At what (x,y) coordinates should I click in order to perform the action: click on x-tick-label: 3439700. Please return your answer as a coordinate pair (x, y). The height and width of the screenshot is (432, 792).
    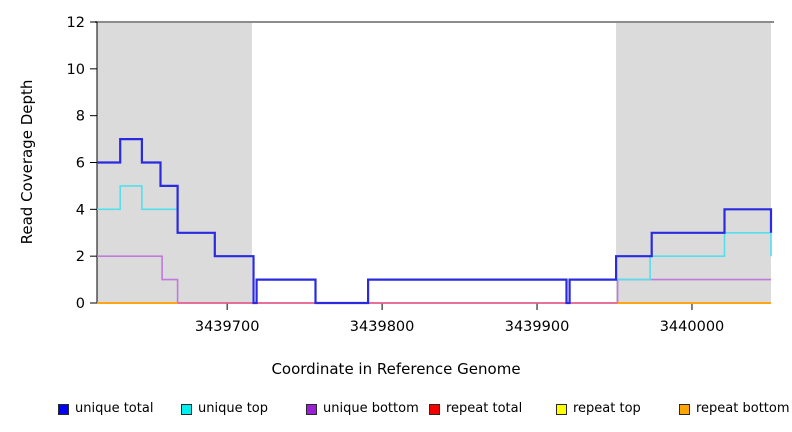
    Looking at the image, I should click on (227, 327).